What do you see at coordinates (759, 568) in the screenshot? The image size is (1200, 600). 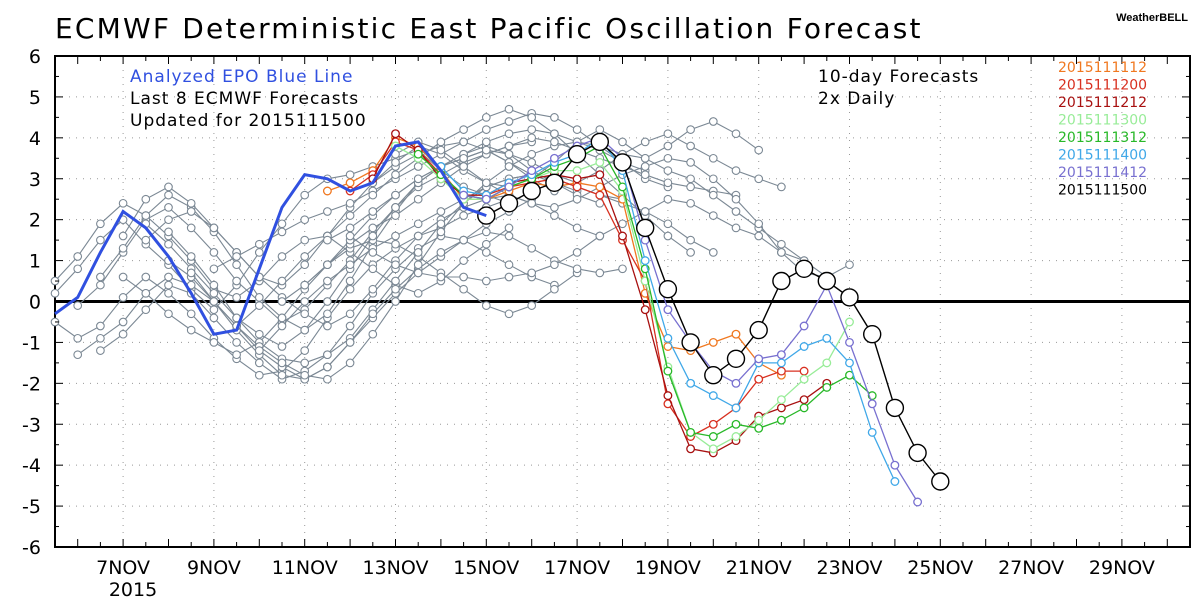 I see `x-tick-label: 21NOV` at bounding box center [759, 568].